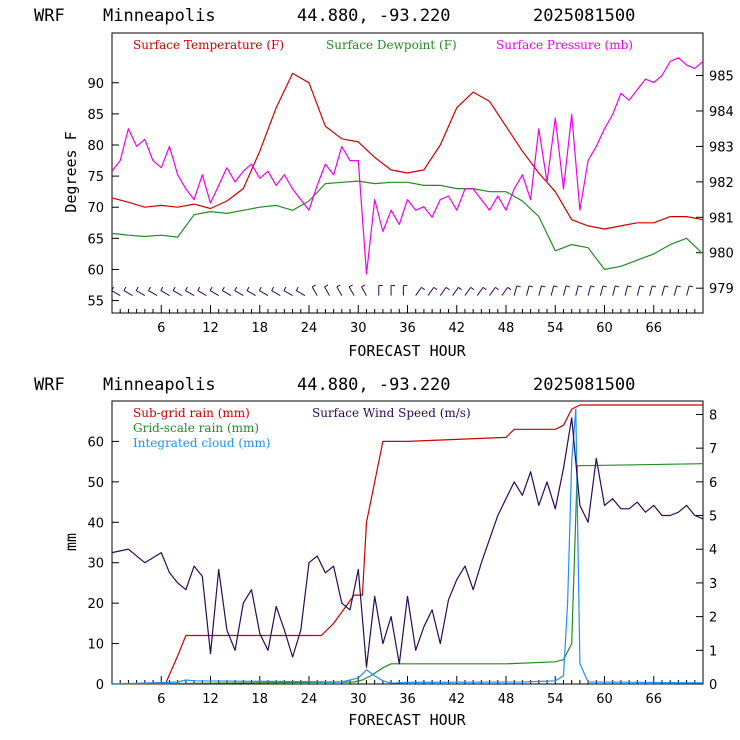 The image size is (740, 740). Describe the element at coordinates (721, 183) in the screenshot. I see `y2-tick-label: 982` at that location.